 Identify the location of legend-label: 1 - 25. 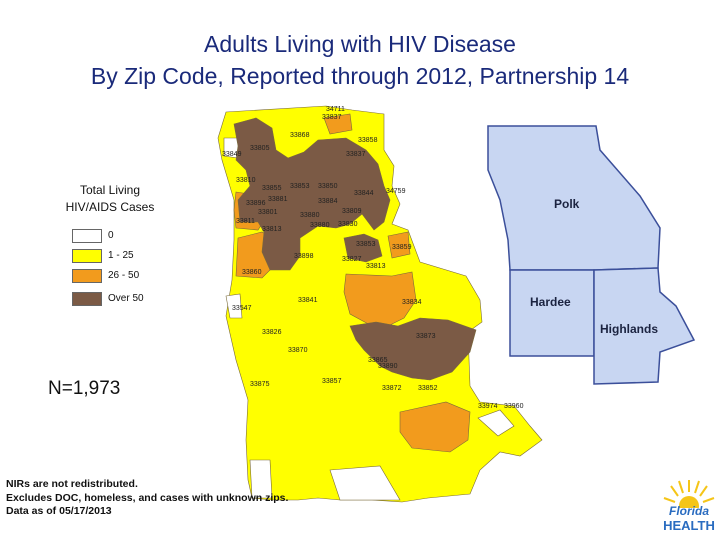
(121, 255).